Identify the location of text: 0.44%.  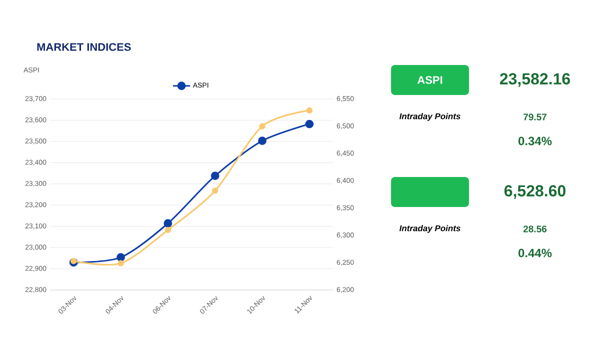
(535, 253).